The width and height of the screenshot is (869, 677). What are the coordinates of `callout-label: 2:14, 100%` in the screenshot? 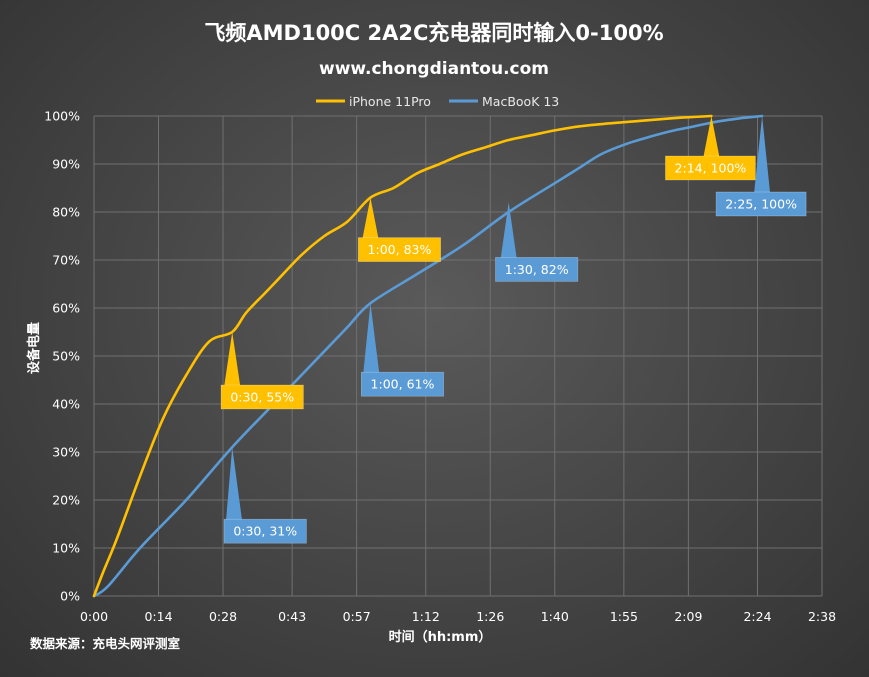 It's located at (711, 168).